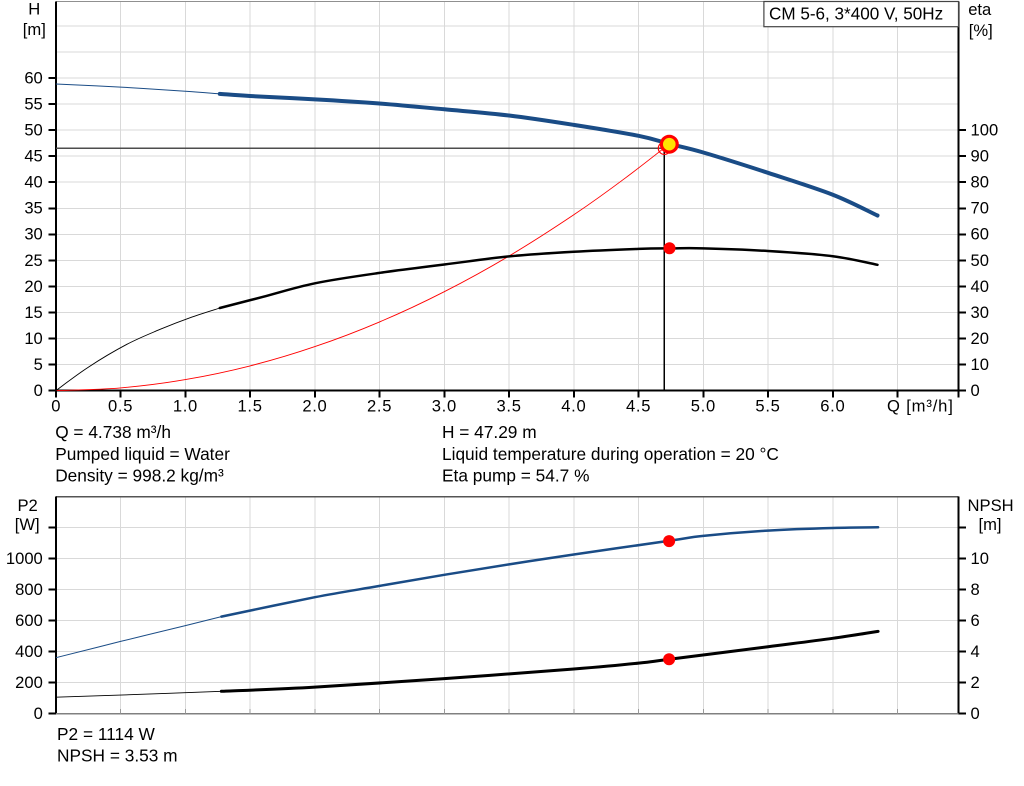  Describe the element at coordinates (975, 620) in the screenshot. I see `svg-text: 6` at that location.